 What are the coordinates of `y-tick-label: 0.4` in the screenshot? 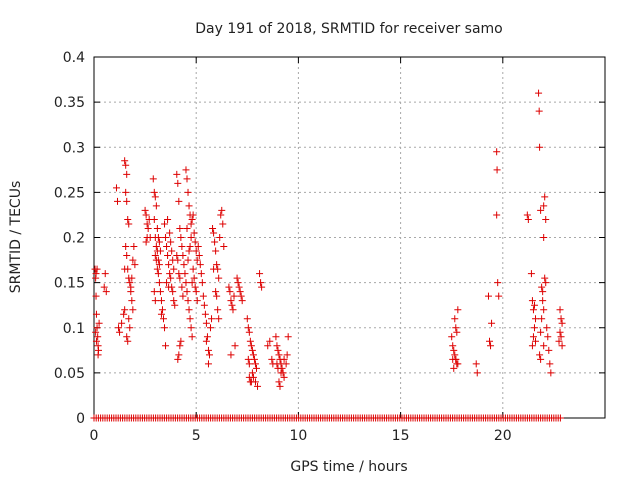 It's located at (74, 58).